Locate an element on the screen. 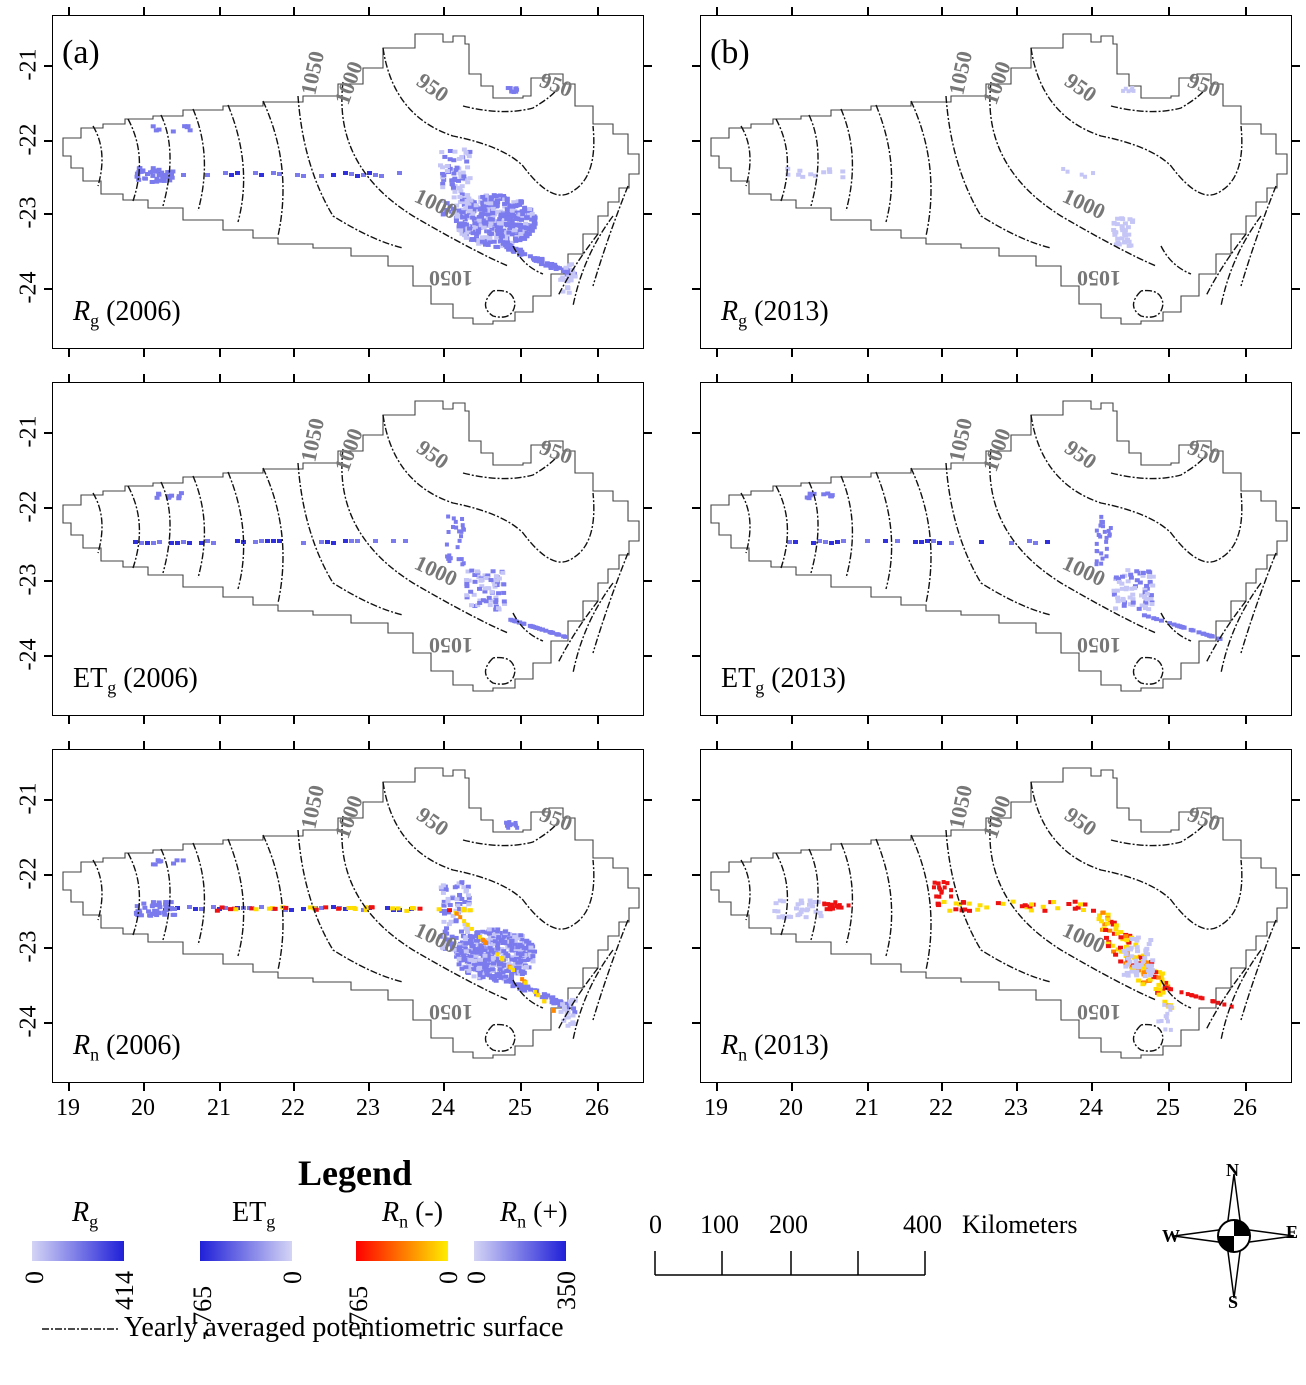 This screenshot has width=1306, height=1385. legend-item-label: Rn (-) is located at coordinates (413, 1214).